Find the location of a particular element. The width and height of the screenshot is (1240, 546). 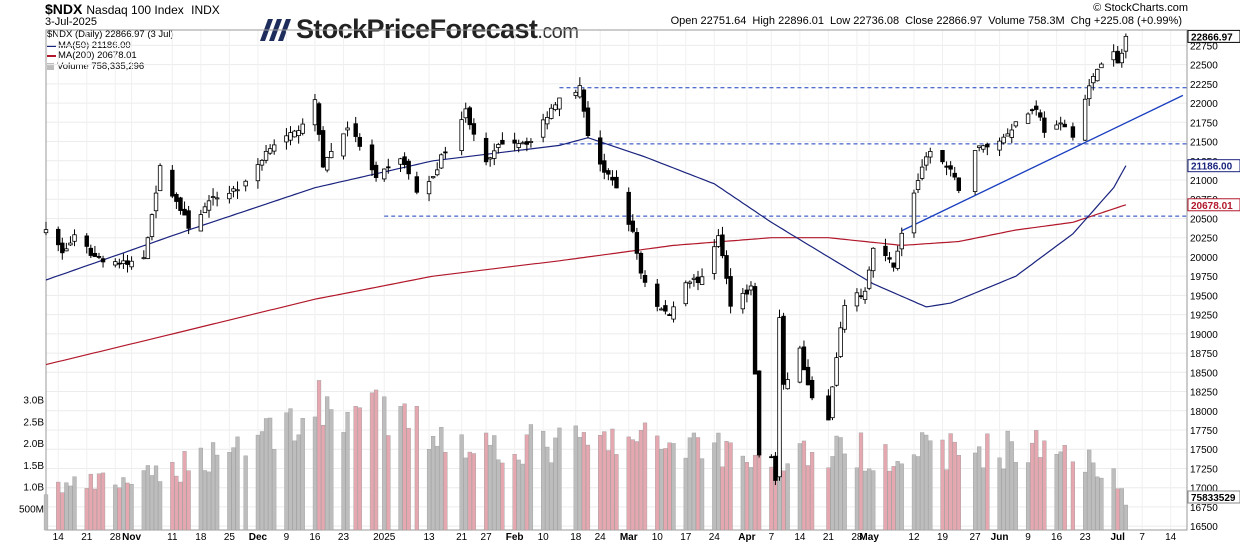

date-tick-label: 9 is located at coordinates (287, 537).